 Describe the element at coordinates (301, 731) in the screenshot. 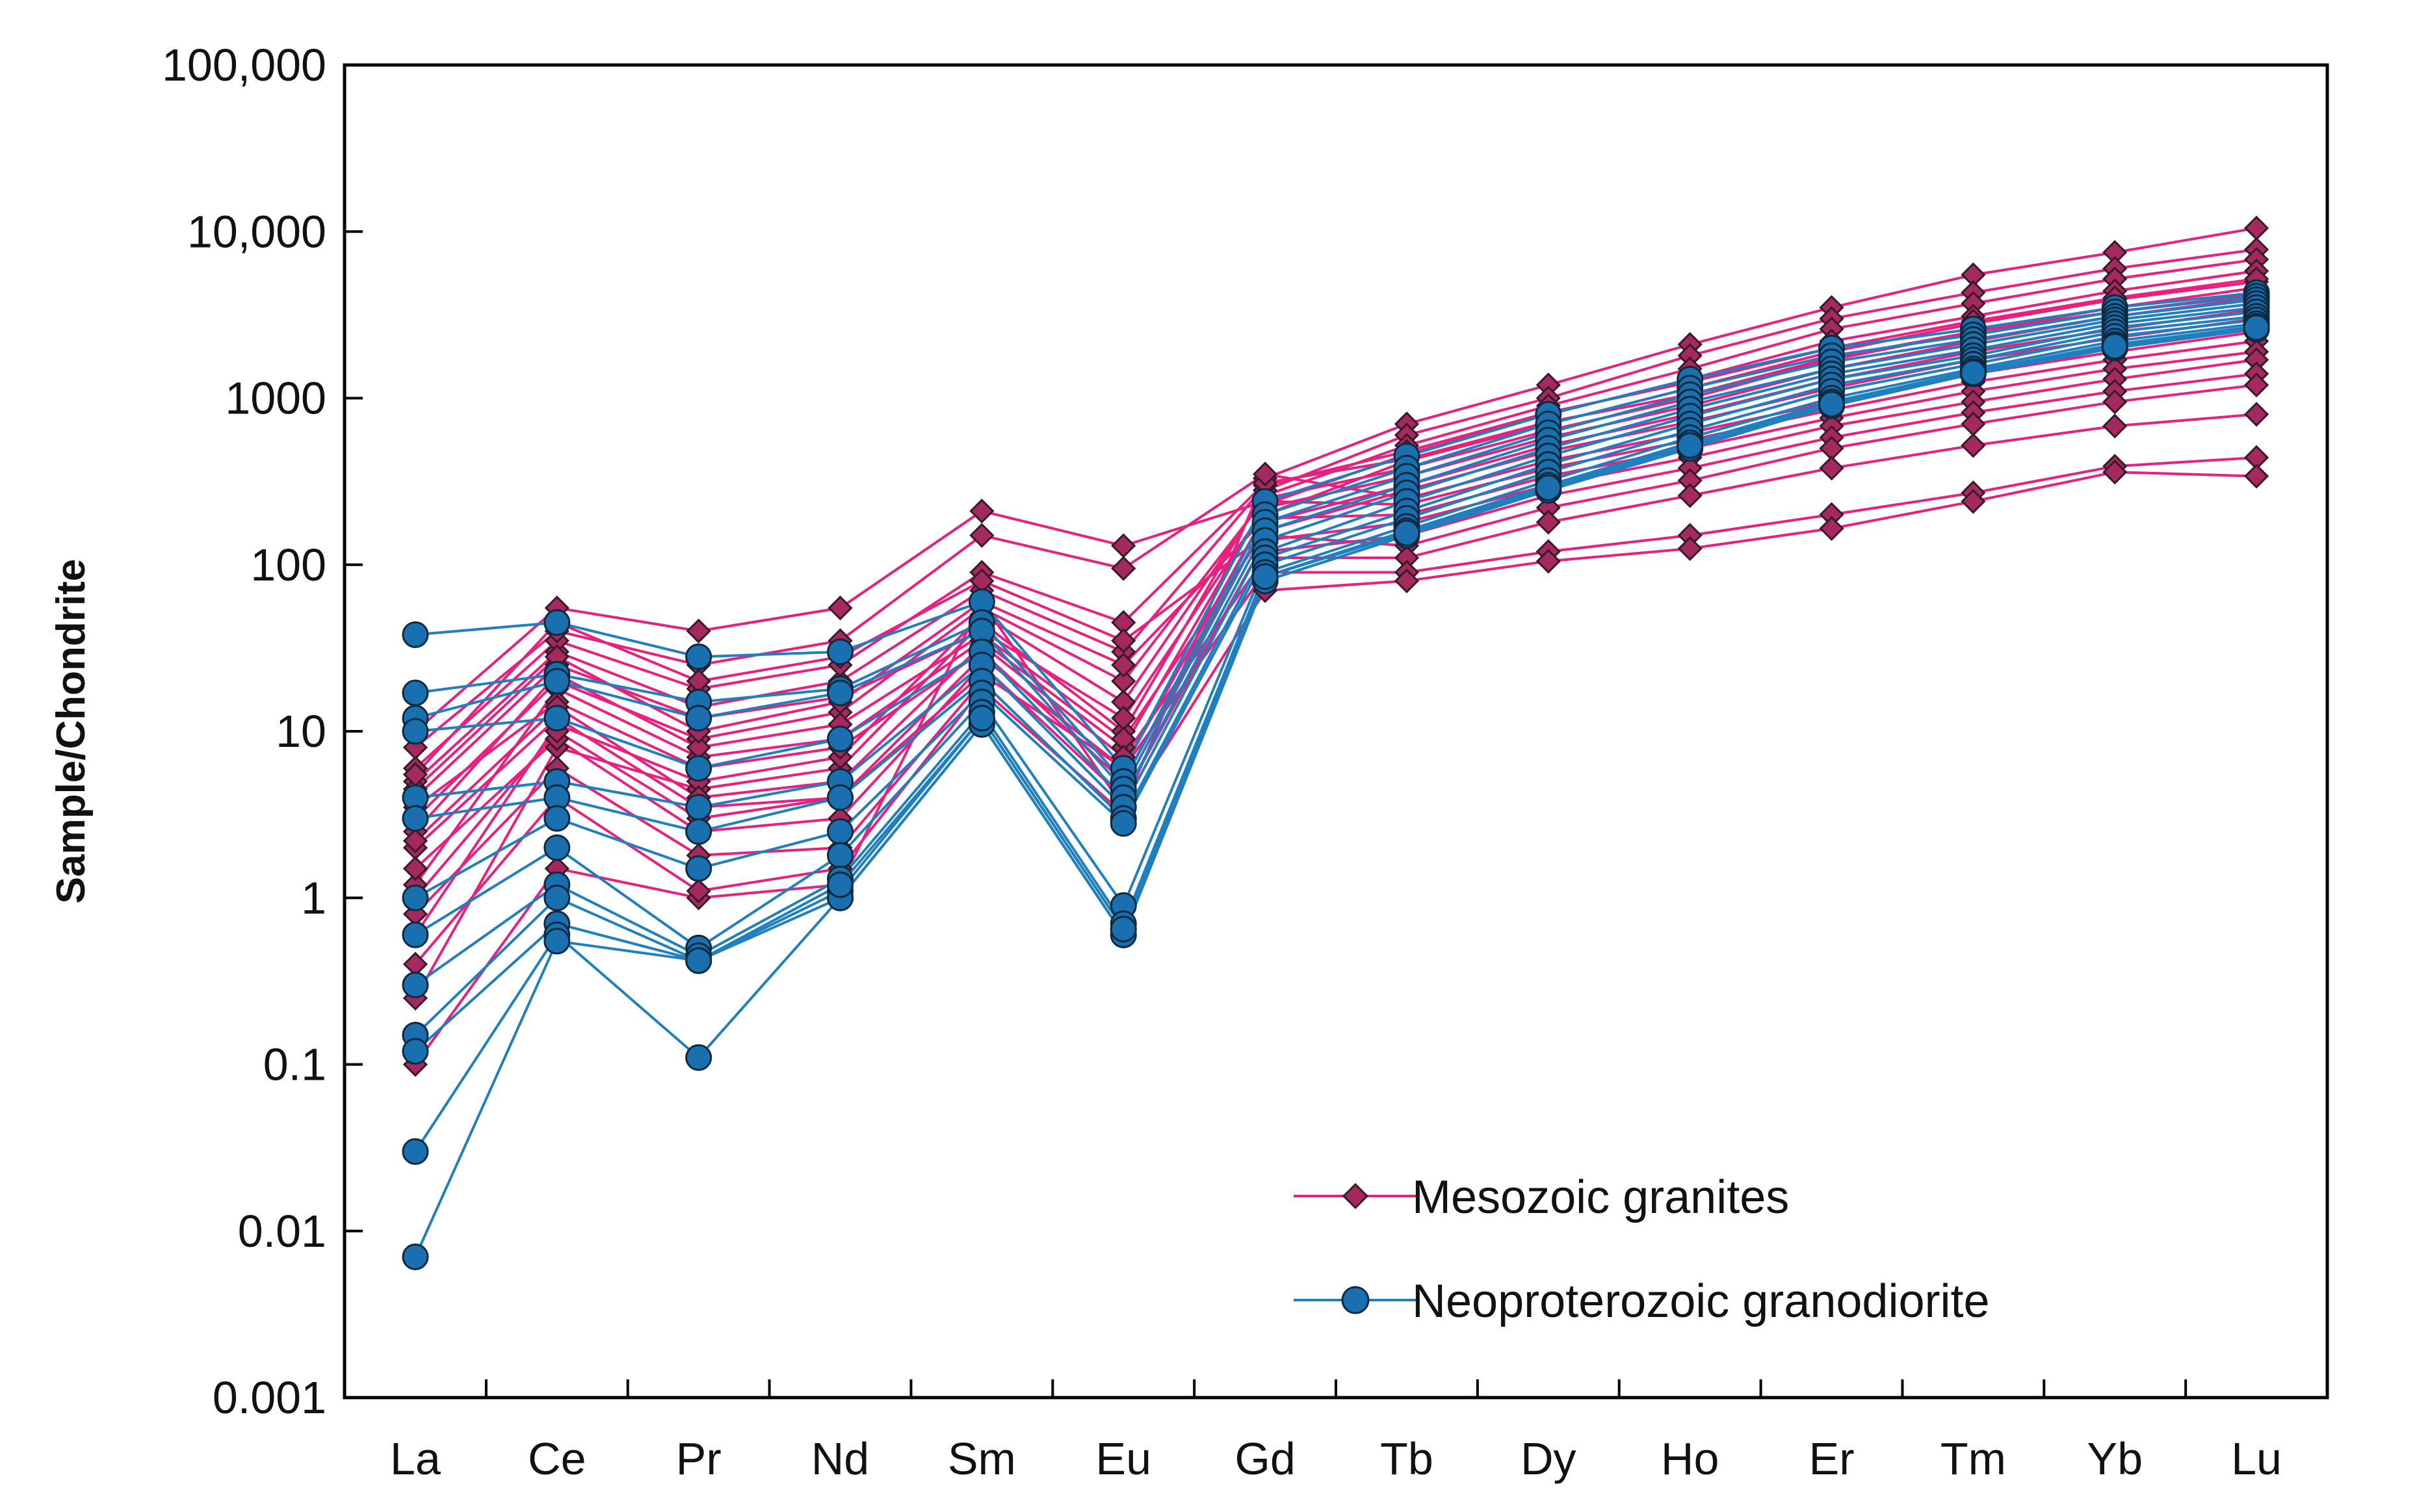

I see `y-tick-label: 10` at that location.